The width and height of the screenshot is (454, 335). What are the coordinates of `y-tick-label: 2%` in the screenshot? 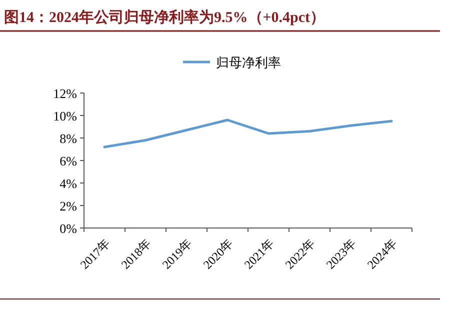 It's located at (69, 206).